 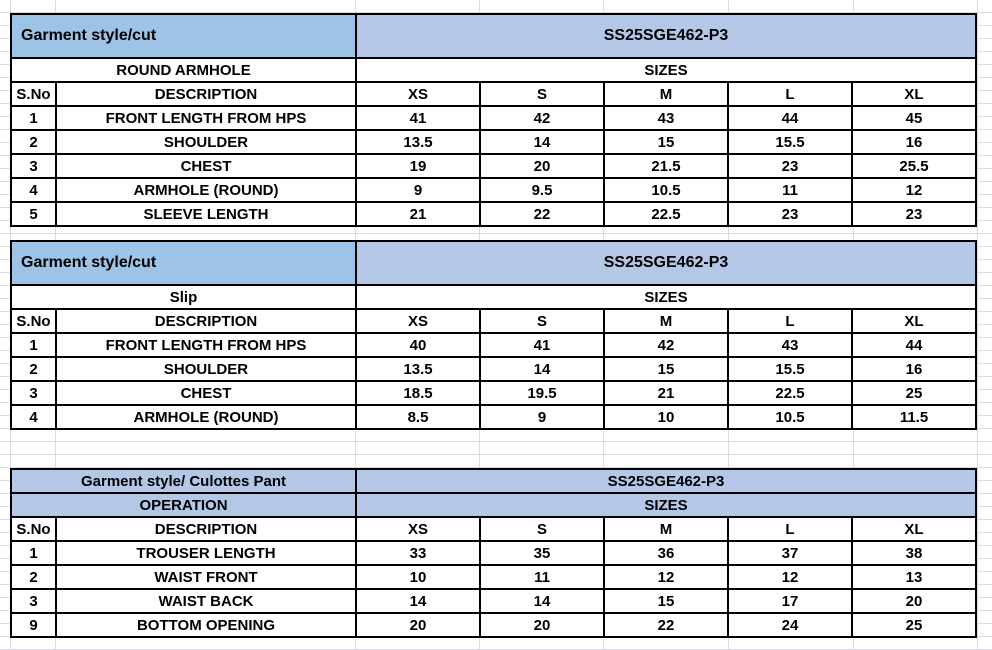 What do you see at coordinates (183, 505) in the screenshot?
I see `variant-cell: OPERATION` at bounding box center [183, 505].